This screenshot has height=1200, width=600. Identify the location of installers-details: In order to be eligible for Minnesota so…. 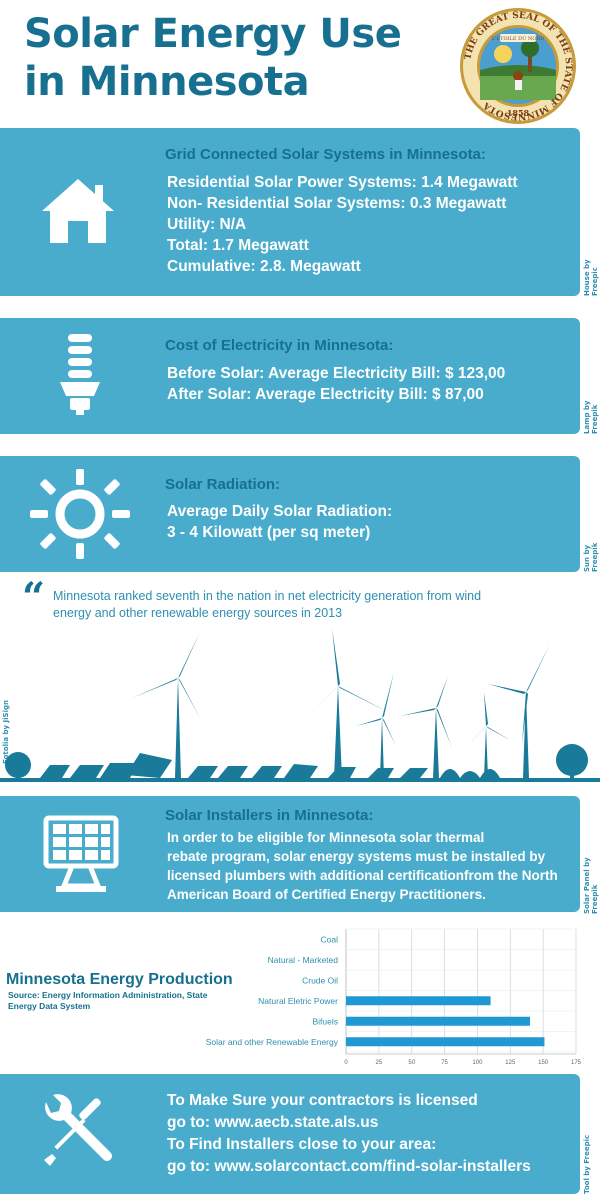
(362, 866).